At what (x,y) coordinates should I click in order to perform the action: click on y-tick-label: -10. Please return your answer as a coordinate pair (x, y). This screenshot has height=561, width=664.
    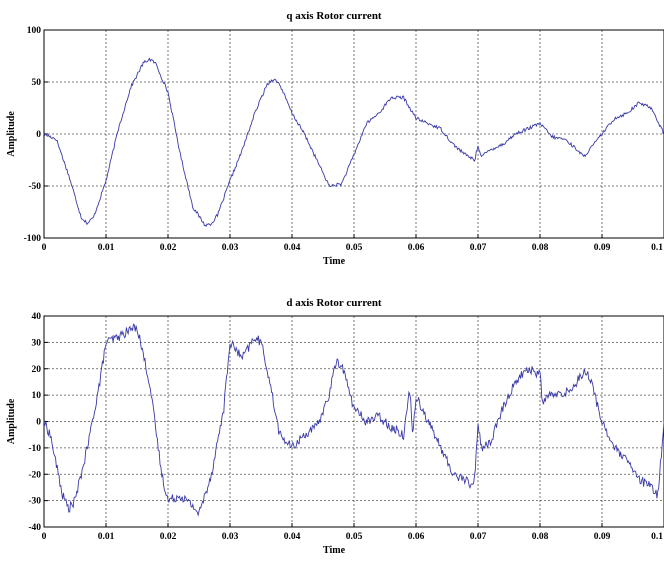
    Looking at the image, I should click on (34, 449).